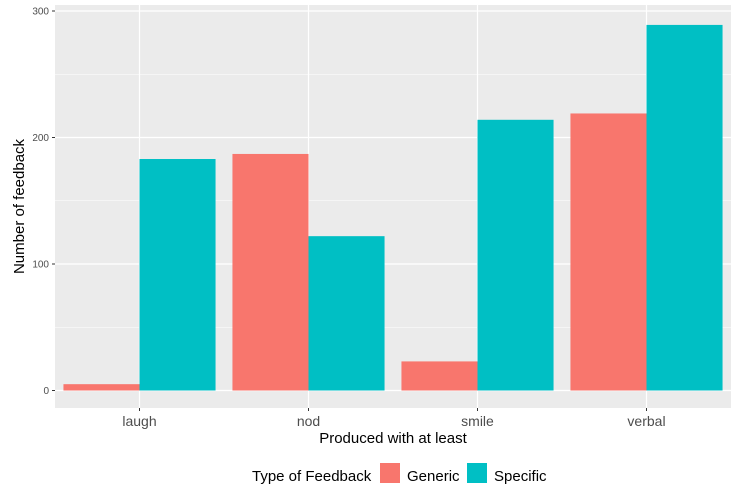  I want to click on legend-title: Type of Feedback, so click(312, 476).